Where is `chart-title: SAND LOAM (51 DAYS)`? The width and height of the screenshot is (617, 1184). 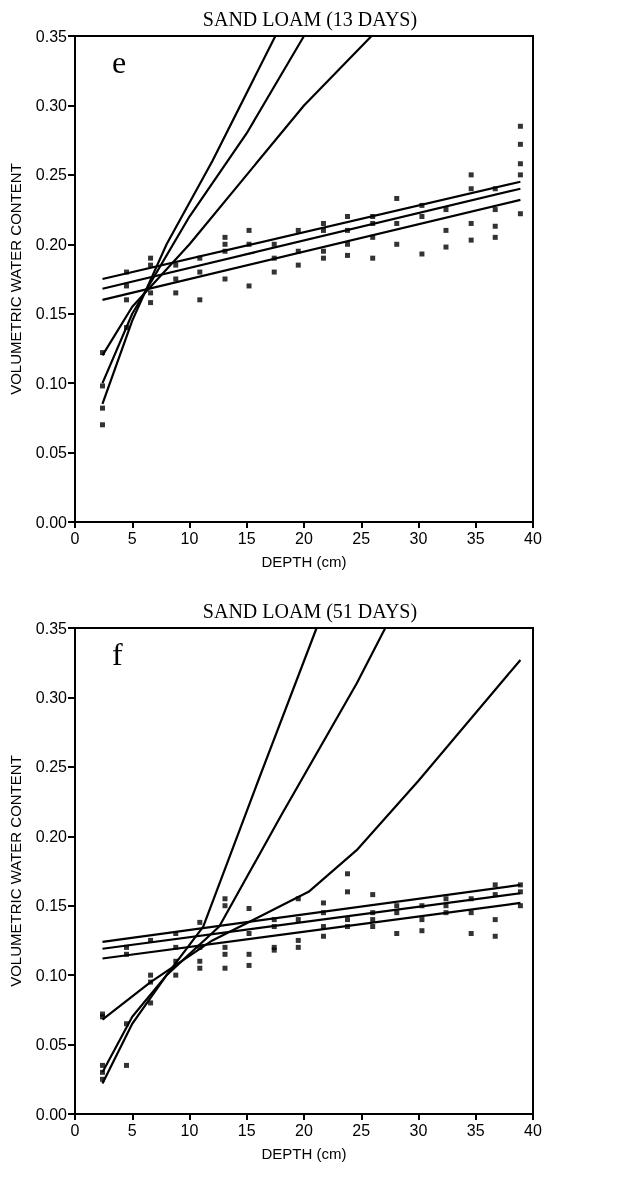
chart-title: SAND LOAM (51 DAYS) is located at coordinates (310, 611).